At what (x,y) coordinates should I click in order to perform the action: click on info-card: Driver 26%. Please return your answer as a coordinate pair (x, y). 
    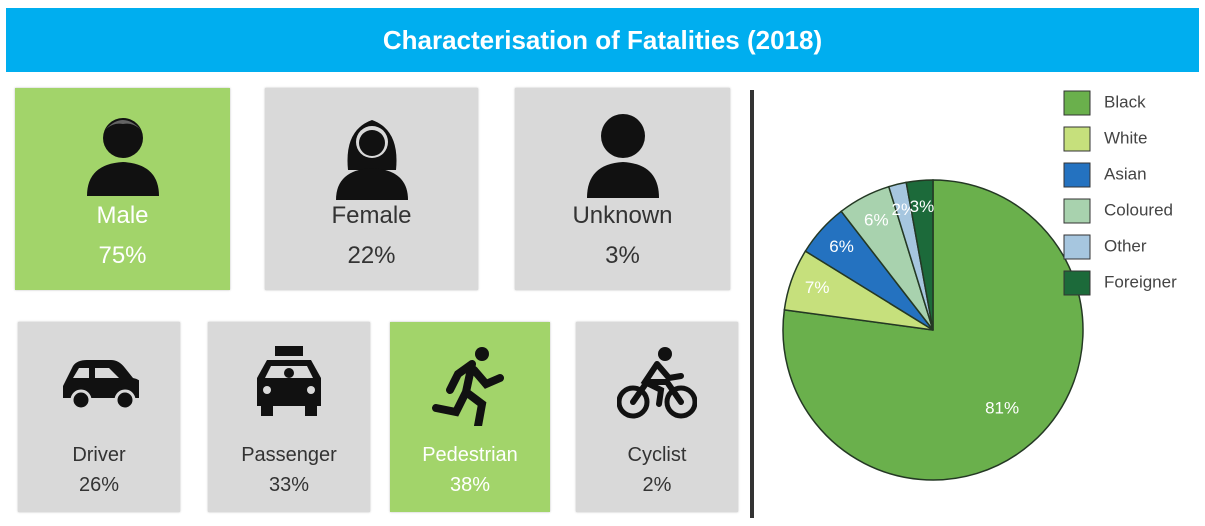
    Looking at the image, I should click on (99, 417).